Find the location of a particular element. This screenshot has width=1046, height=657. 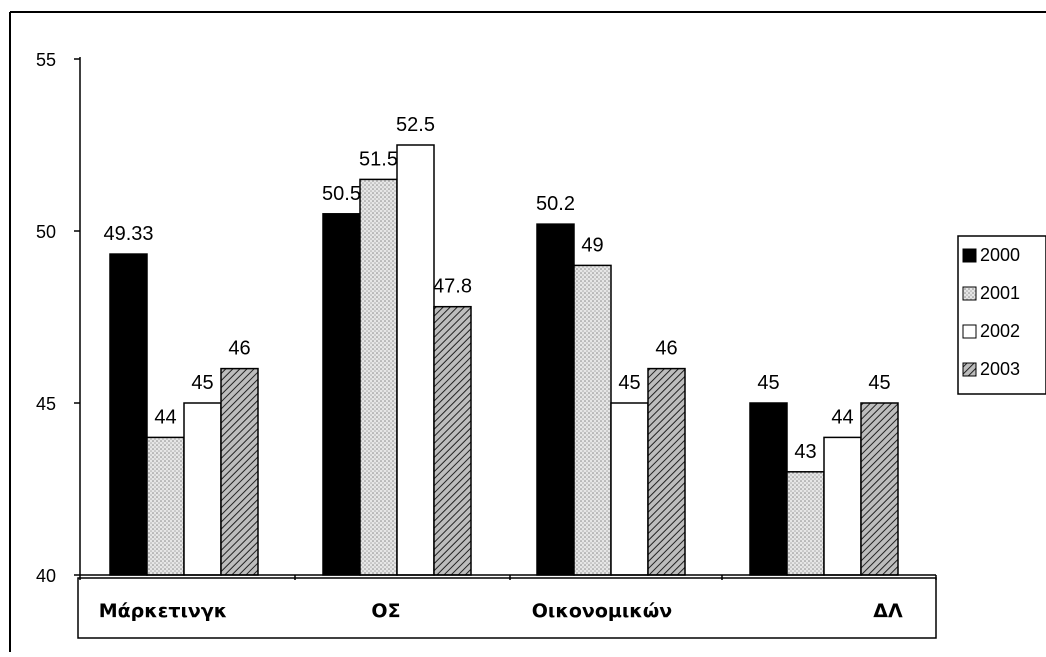

data-label-2002-0: 45 is located at coordinates (202, 383).